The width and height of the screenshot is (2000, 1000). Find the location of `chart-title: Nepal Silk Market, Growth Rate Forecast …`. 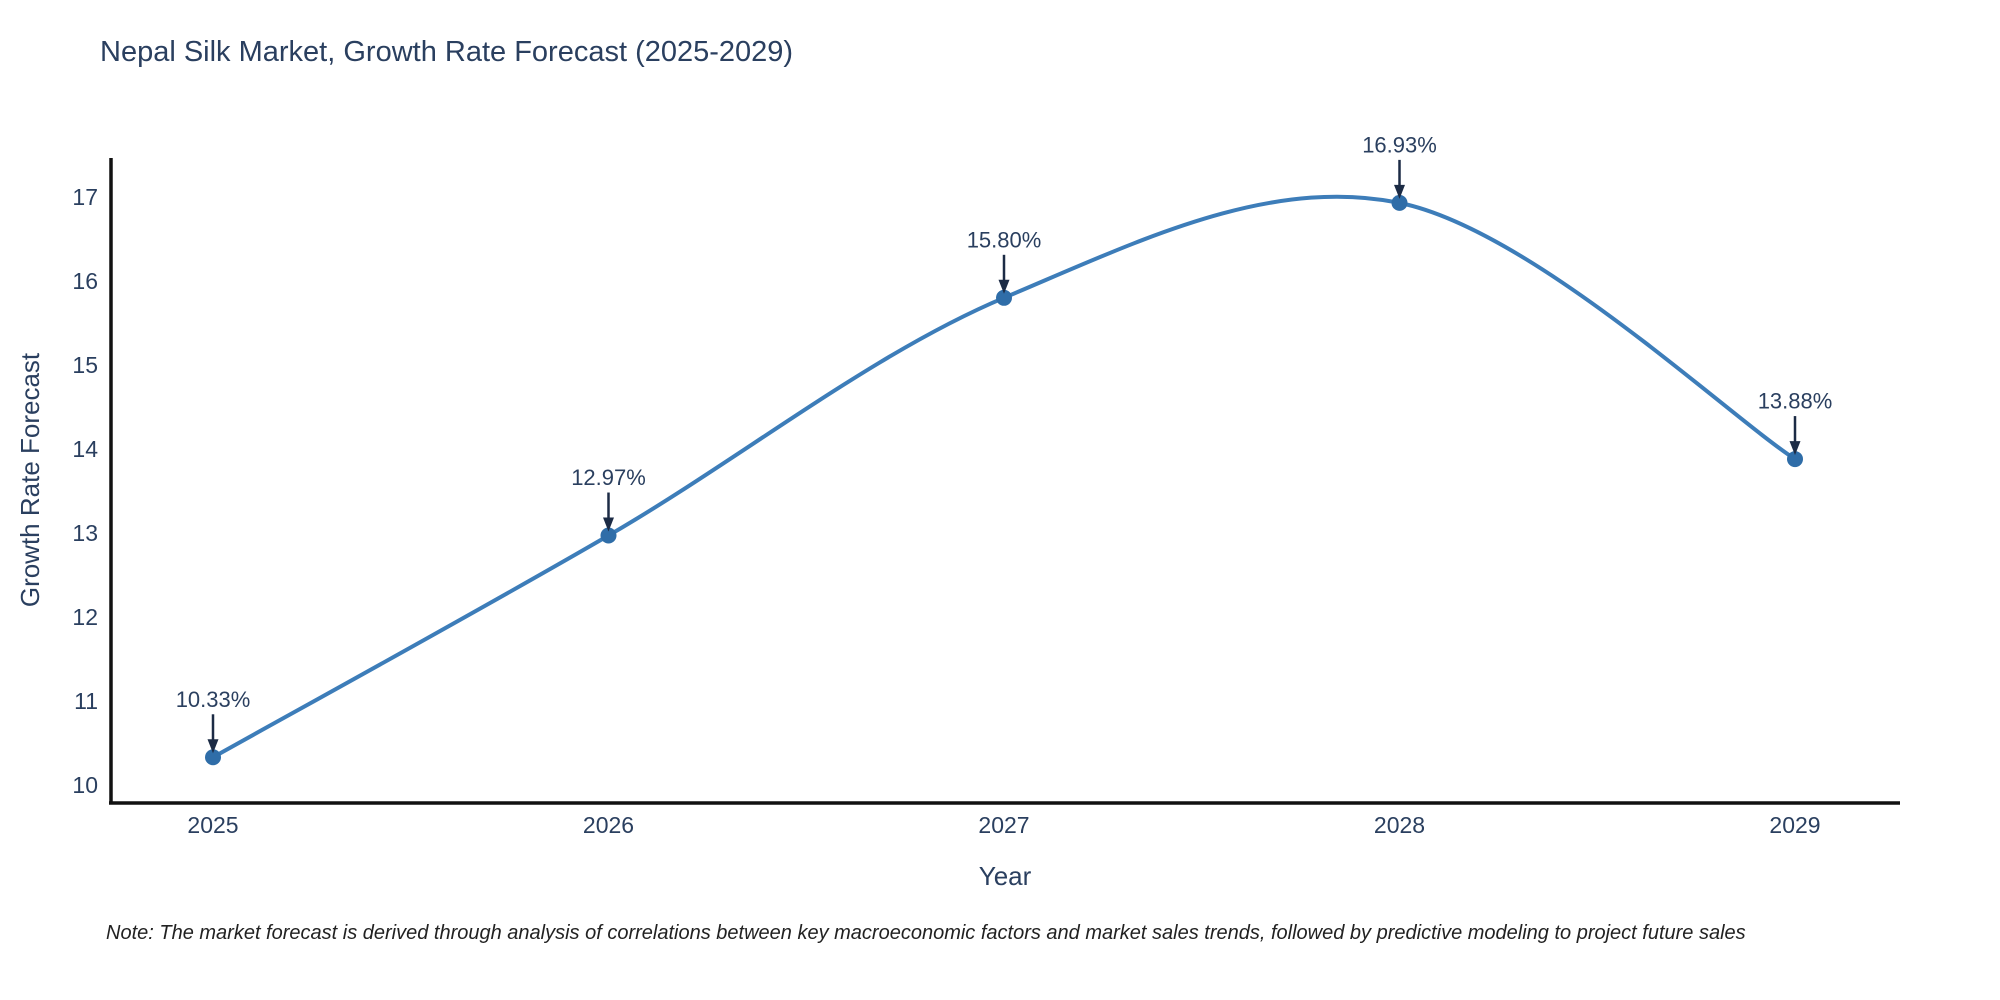

chart-title: Nepal Silk Market, Growth Rate Forecast … is located at coordinates (447, 52).